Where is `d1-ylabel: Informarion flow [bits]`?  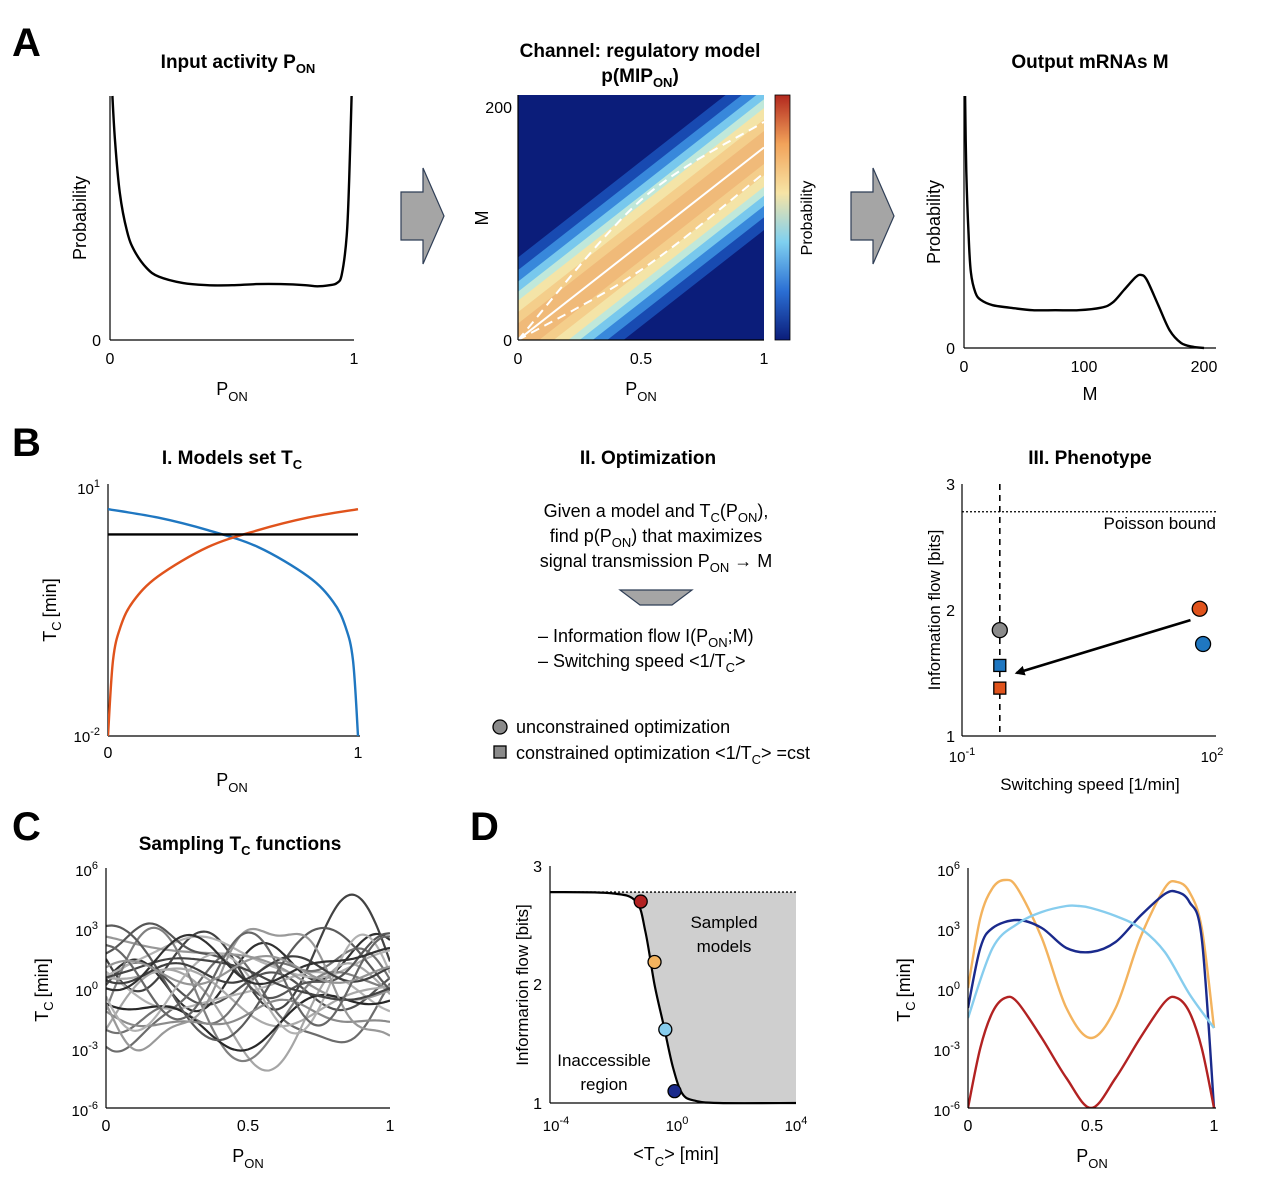
d1-ylabel: Informarion flow [bits] is located at coordinates (522, 985).